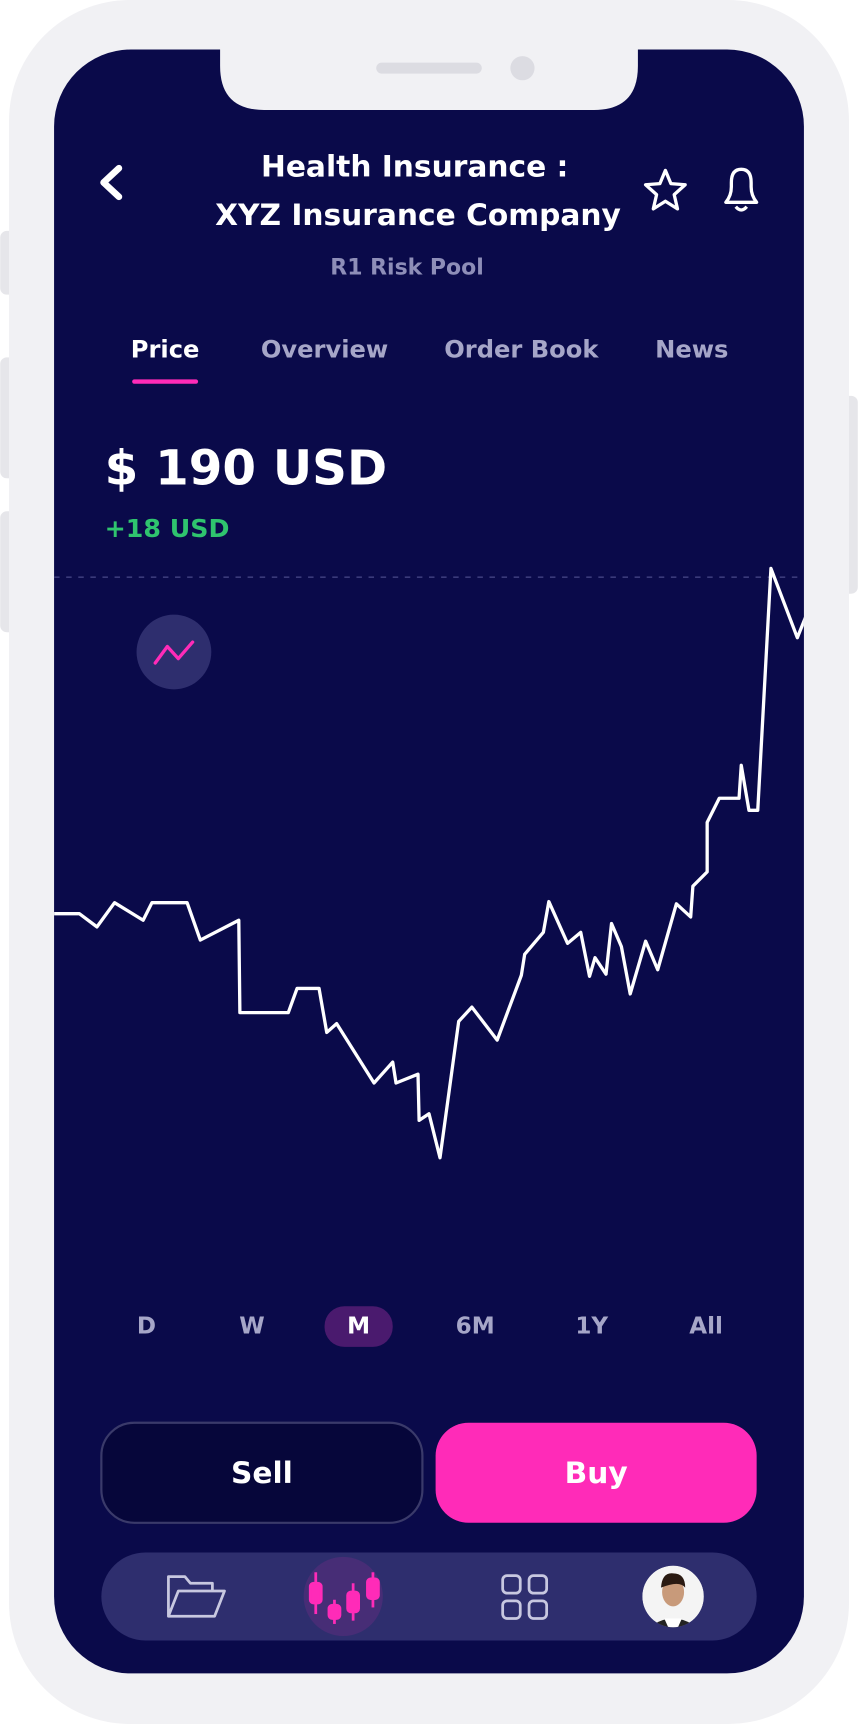 The image size is (858, 1724). Describe the element at coordinates (246, 469) in the screenshot. I see `price: $ 190 USD` at that location.